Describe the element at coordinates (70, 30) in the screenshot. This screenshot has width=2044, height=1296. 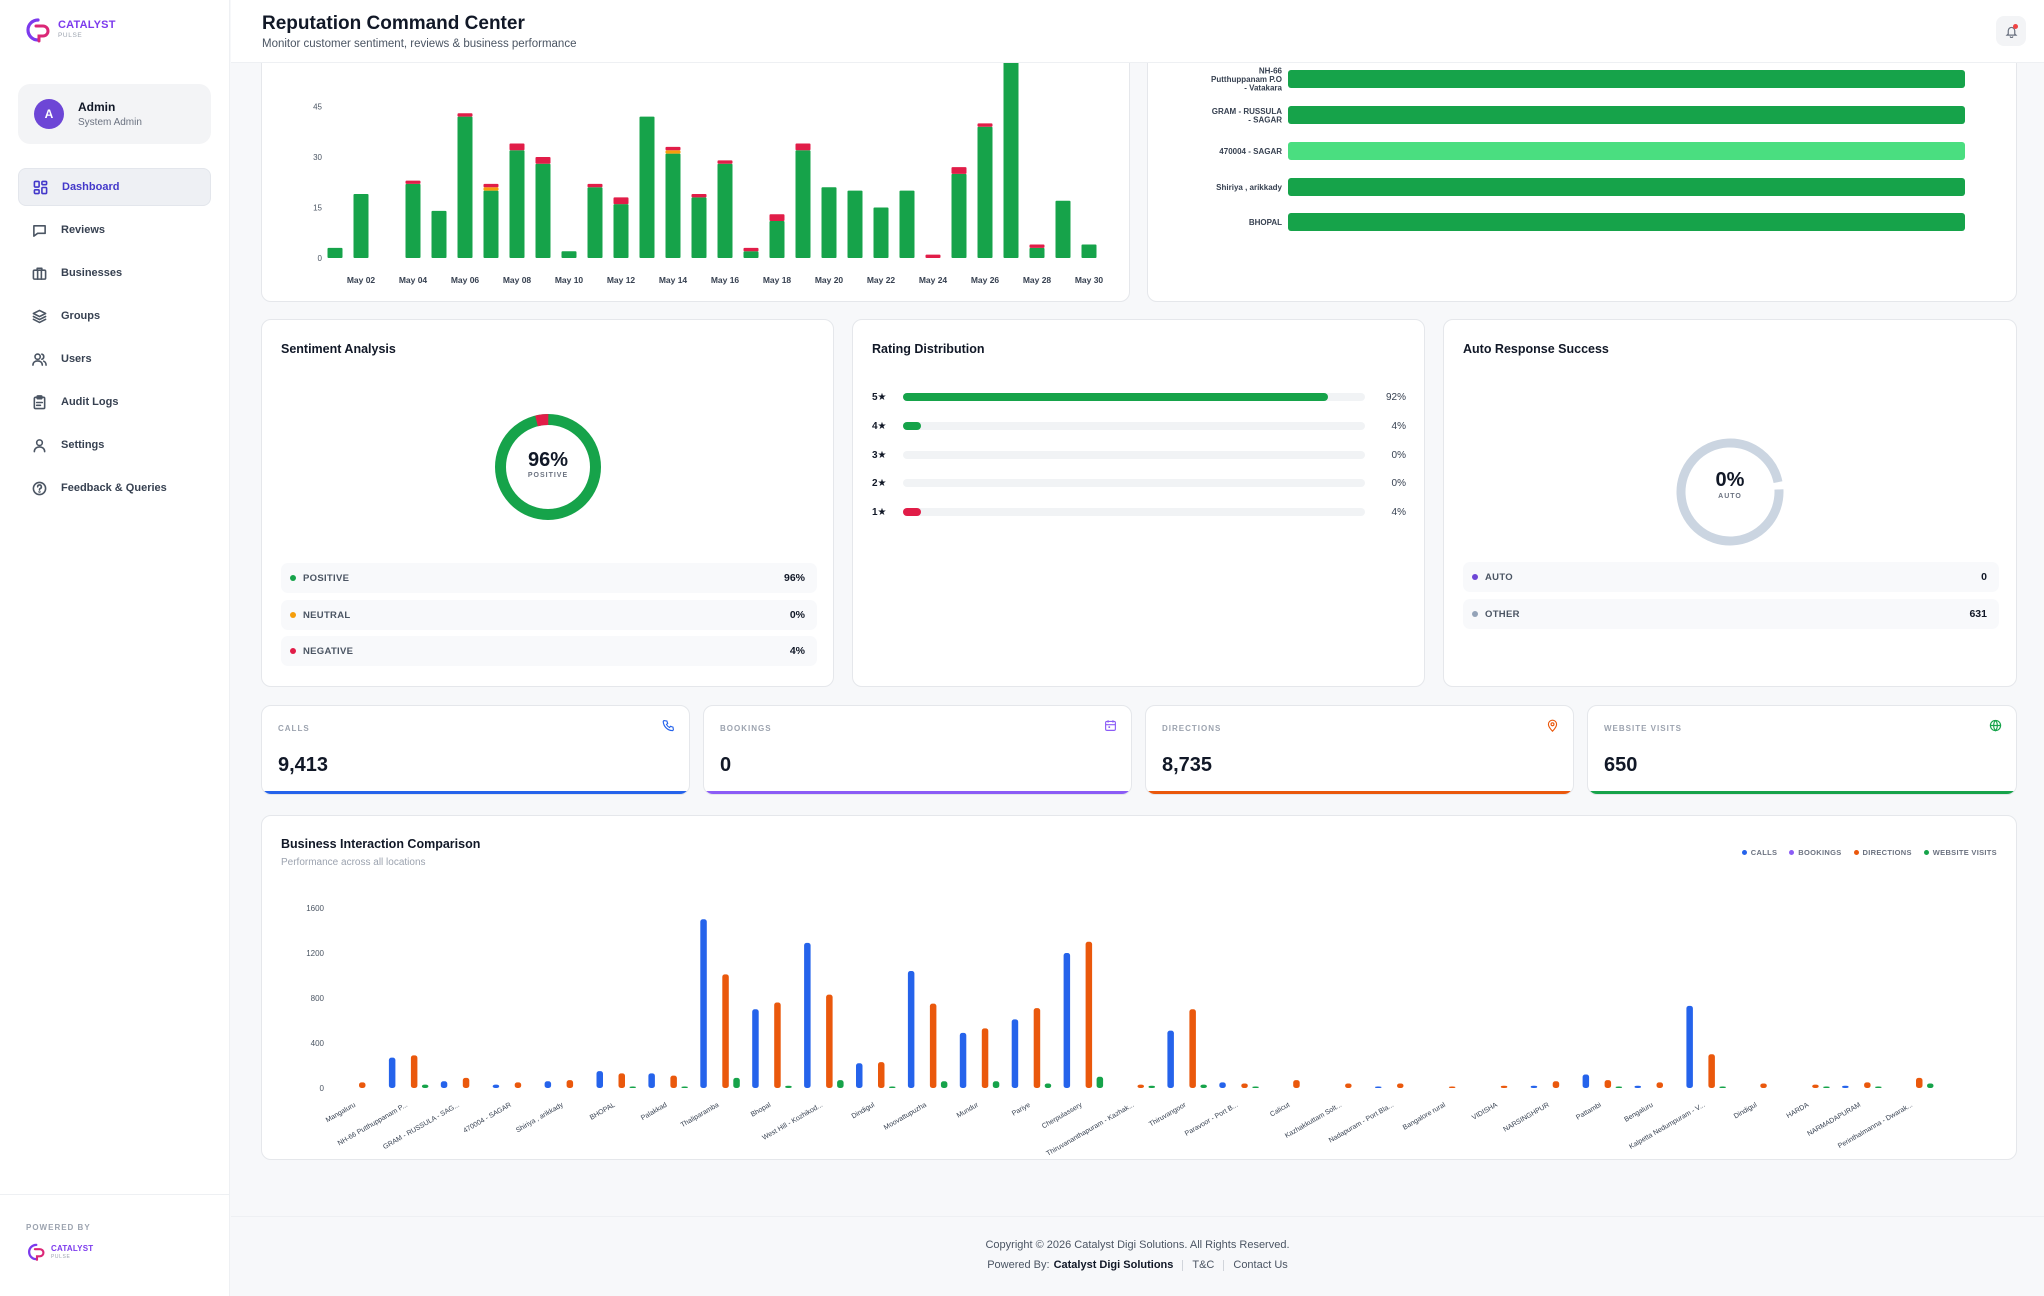
I see `brand-logo: CATALYST PULSE` at that location.